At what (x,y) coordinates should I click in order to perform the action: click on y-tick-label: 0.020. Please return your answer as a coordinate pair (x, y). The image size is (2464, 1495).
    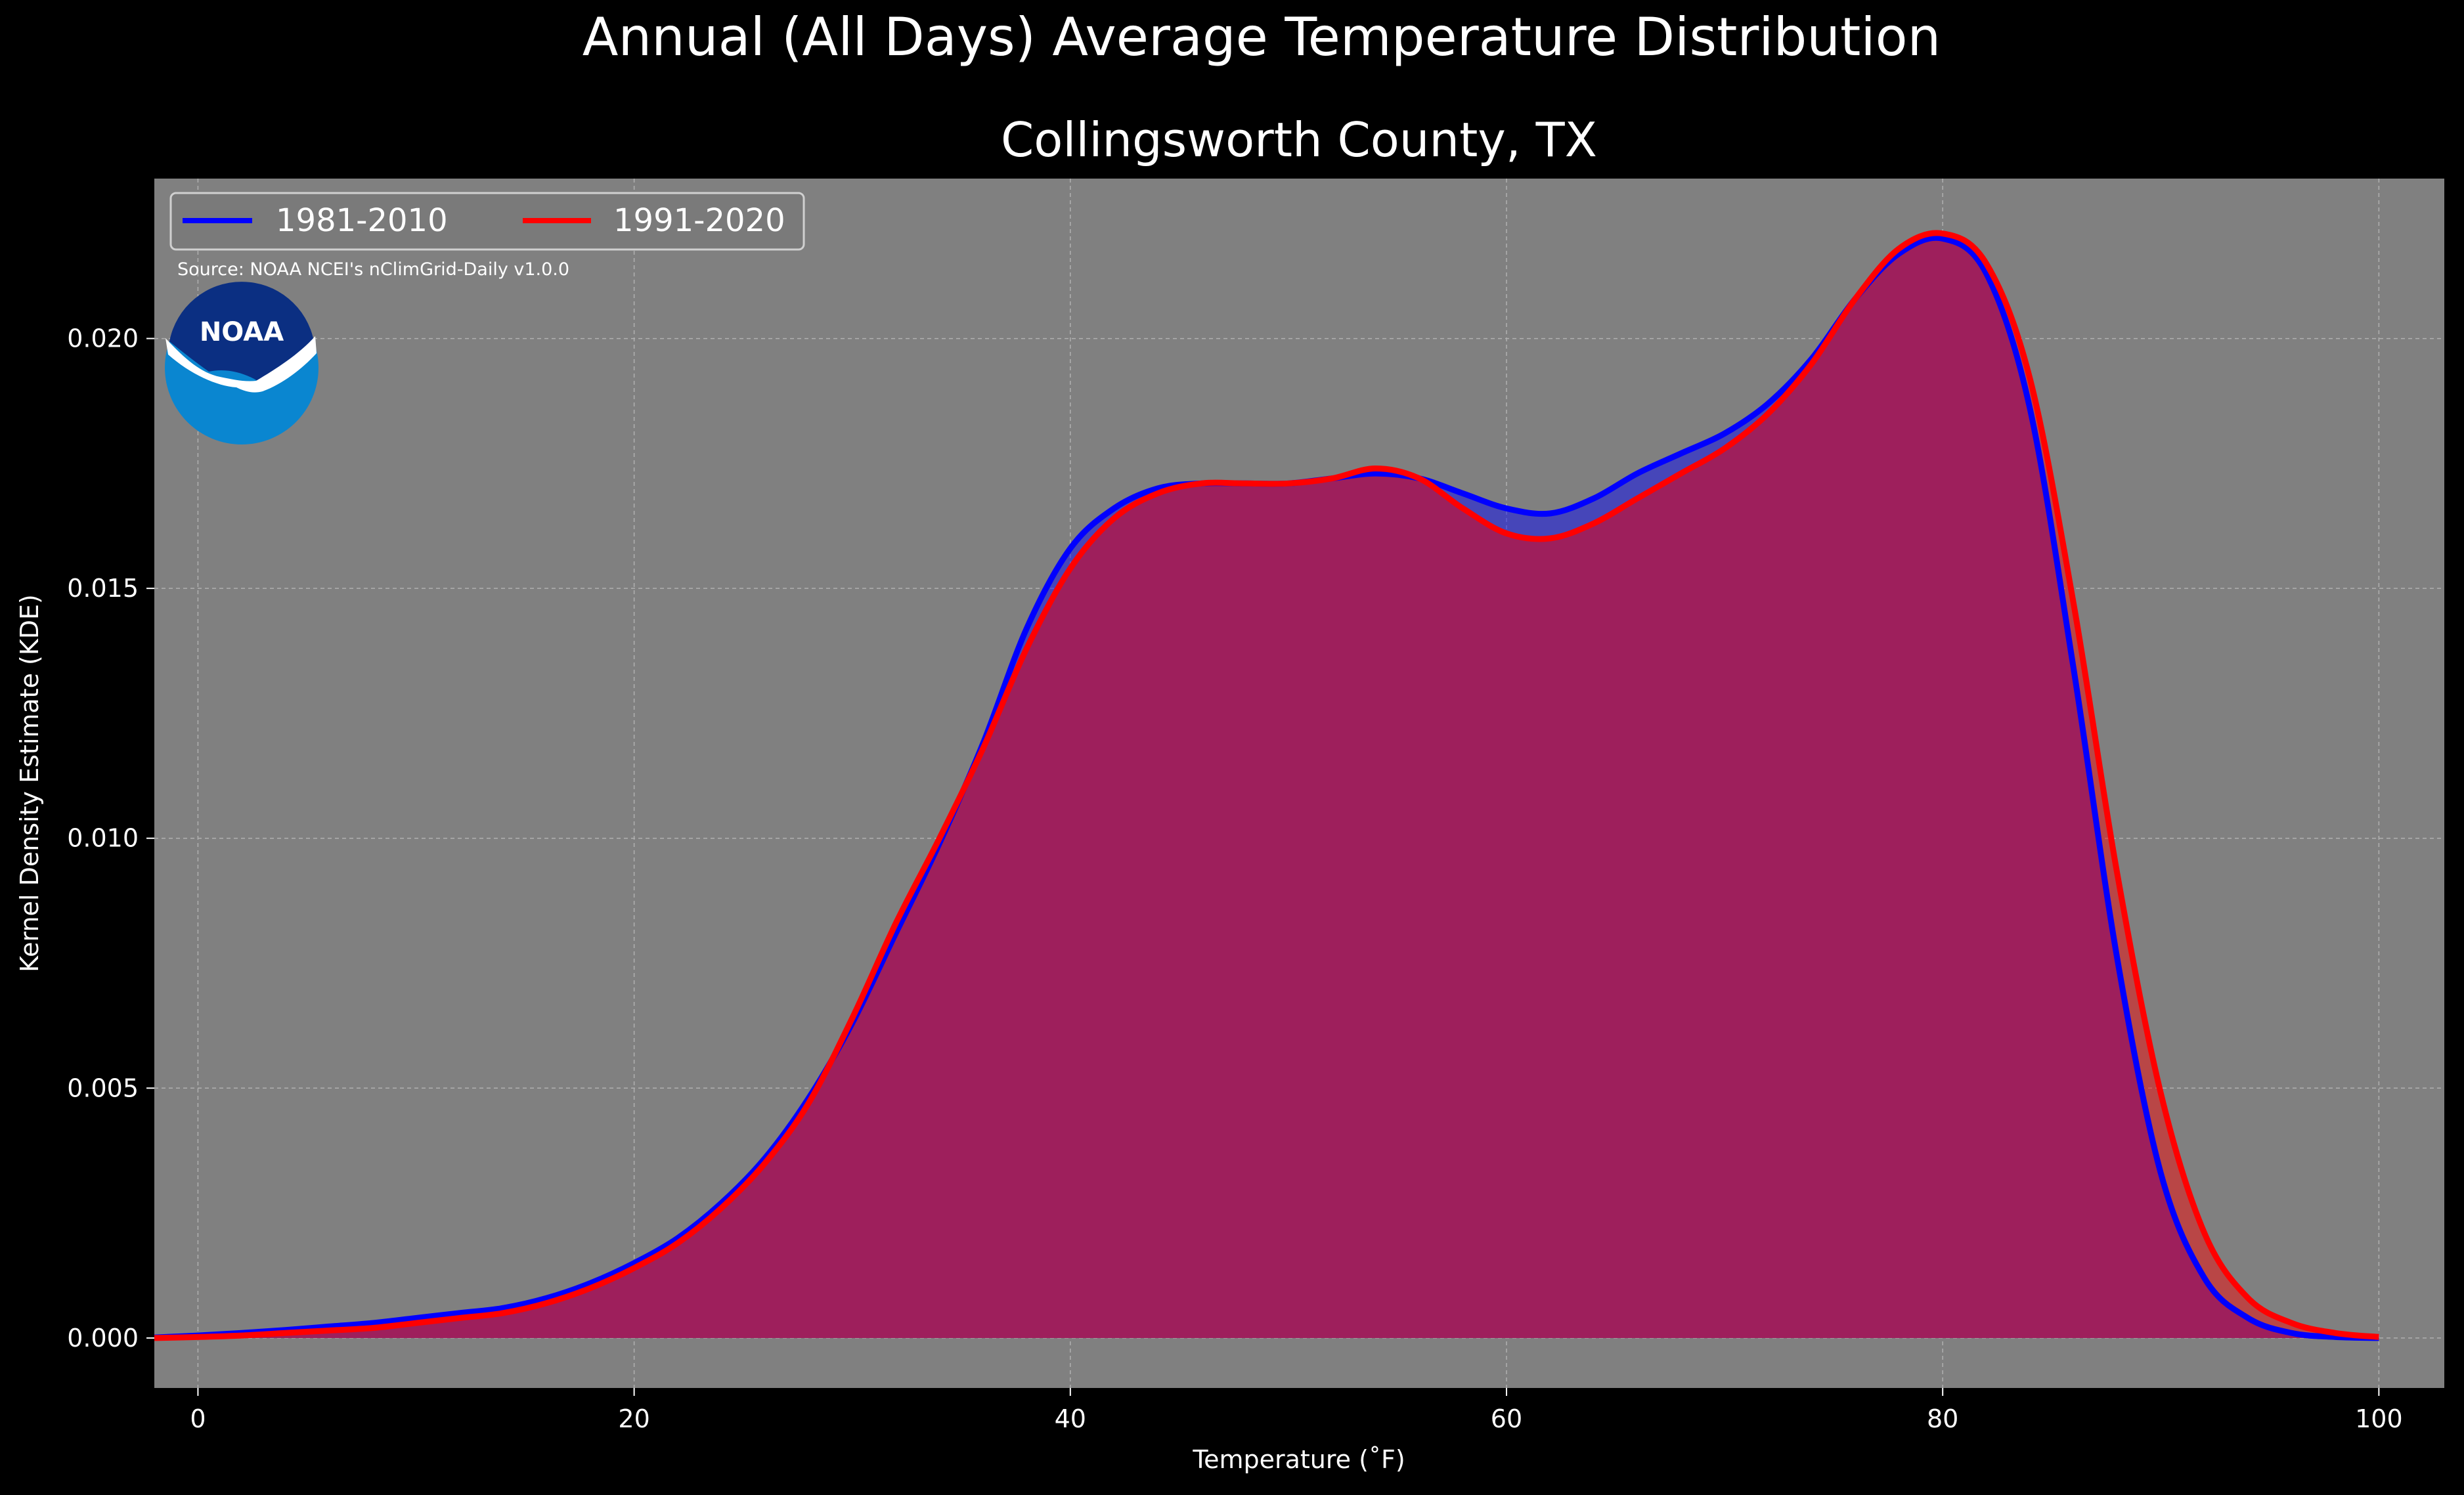
    Looking at the image, I should click on (103, 338).